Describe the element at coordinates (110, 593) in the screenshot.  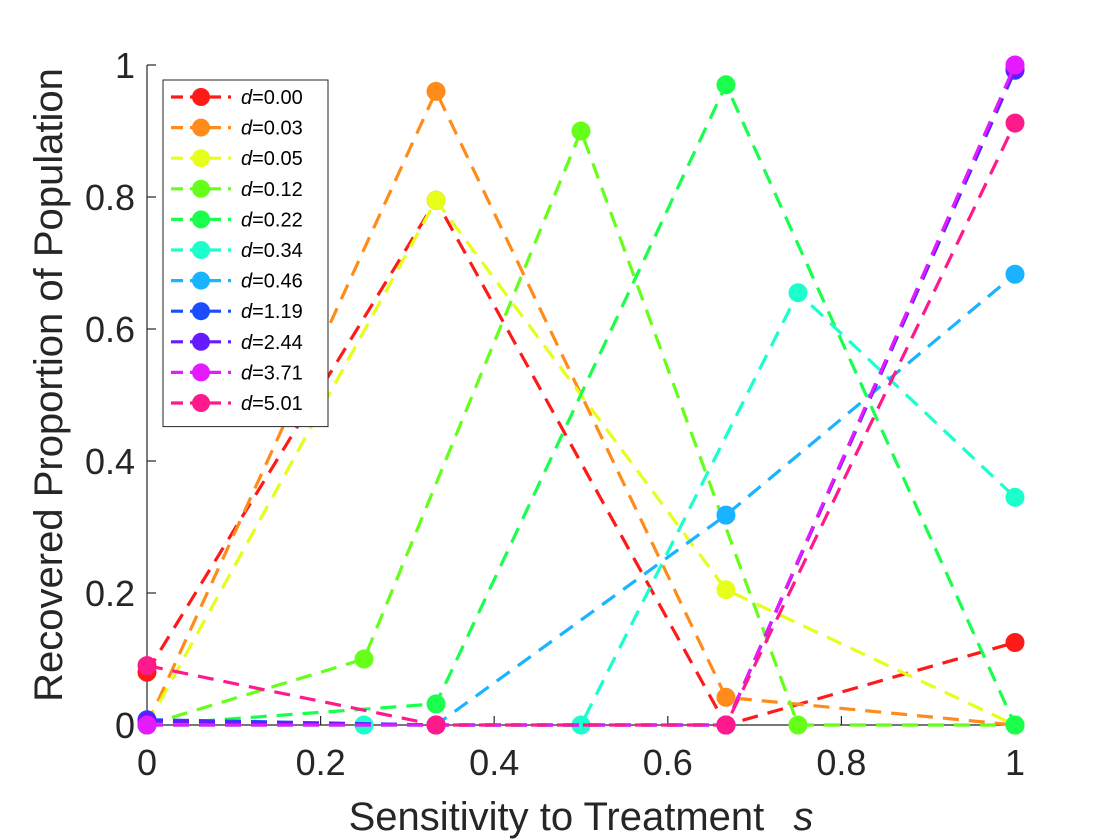
I see `y-tick-label: 0.2` at that location.